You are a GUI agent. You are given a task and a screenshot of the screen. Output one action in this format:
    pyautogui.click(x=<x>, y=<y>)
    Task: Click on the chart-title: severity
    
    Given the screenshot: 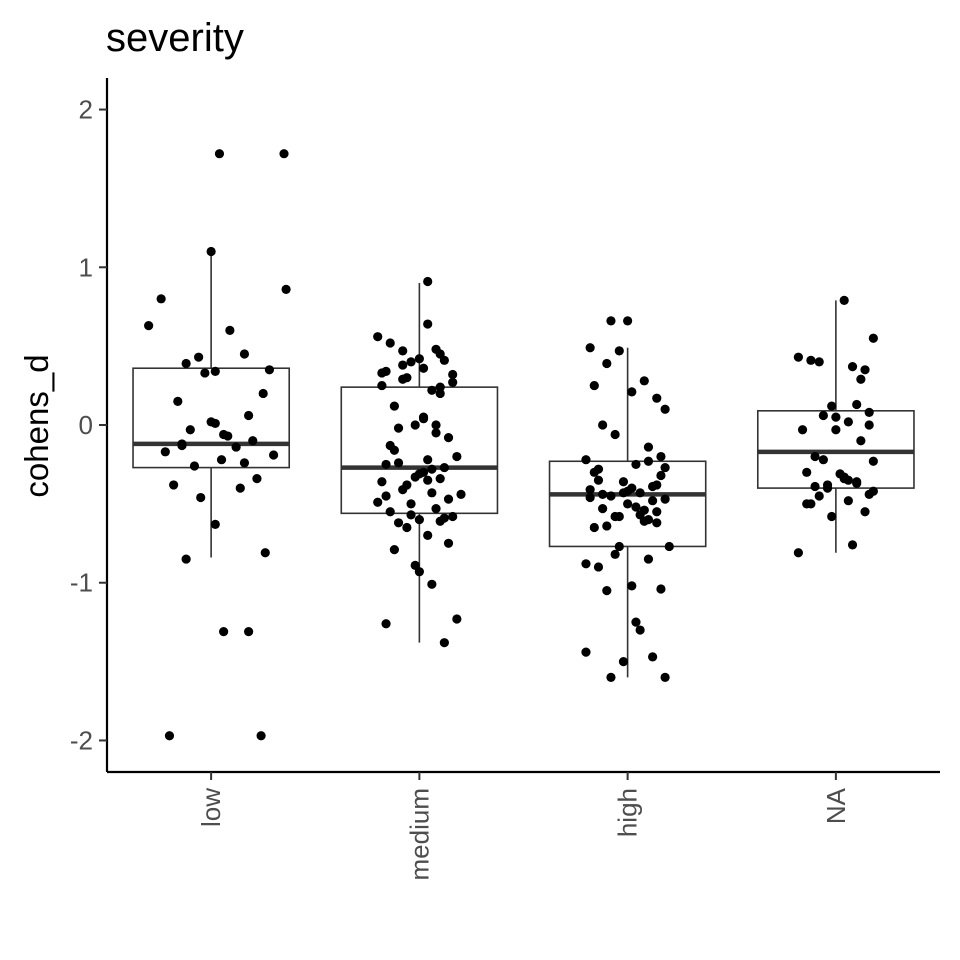 What is the action you would take?
    pyautogui.click(x=175, y=38)
    